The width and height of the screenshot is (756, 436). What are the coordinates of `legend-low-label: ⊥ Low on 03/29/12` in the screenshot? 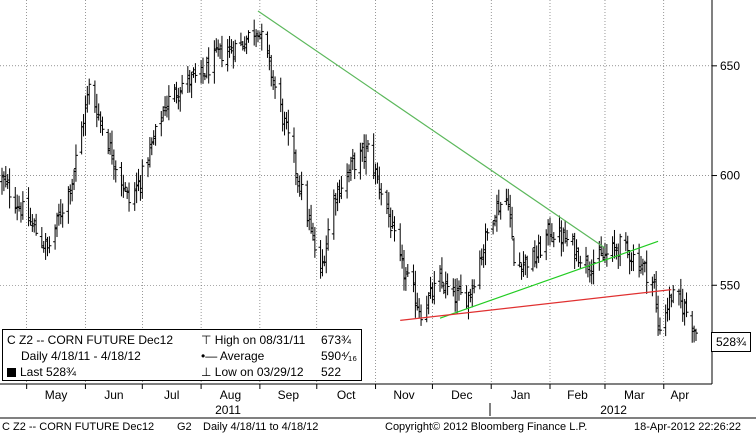 It's located at (252, 372).